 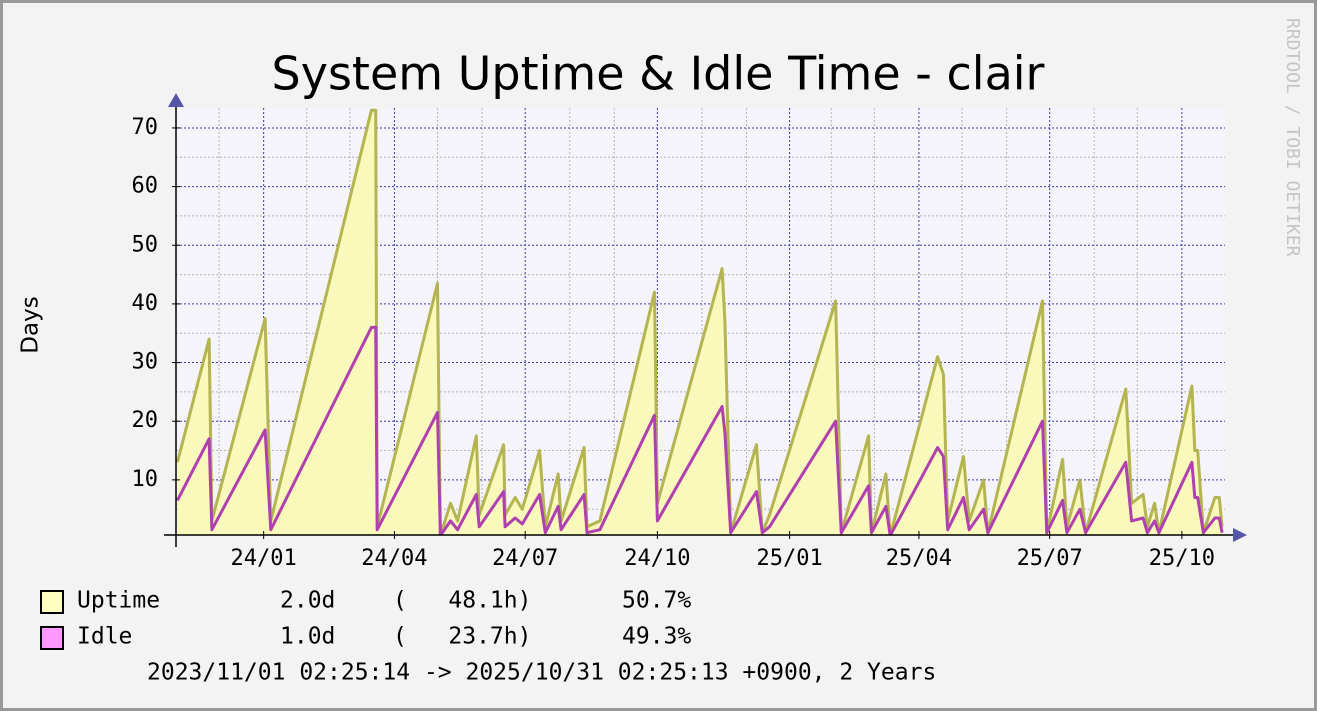 I want to click on legend-label: Uptime, so click(x=118, y=601).